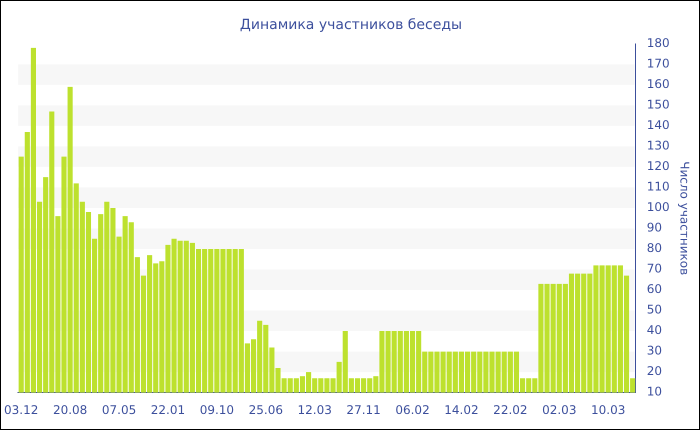 The width and height of the screenshot is (700, 430). Describe the element at coordinates (351, 25) in the screenshot. I see `chart-title: Динамика участников беседы` at that location.